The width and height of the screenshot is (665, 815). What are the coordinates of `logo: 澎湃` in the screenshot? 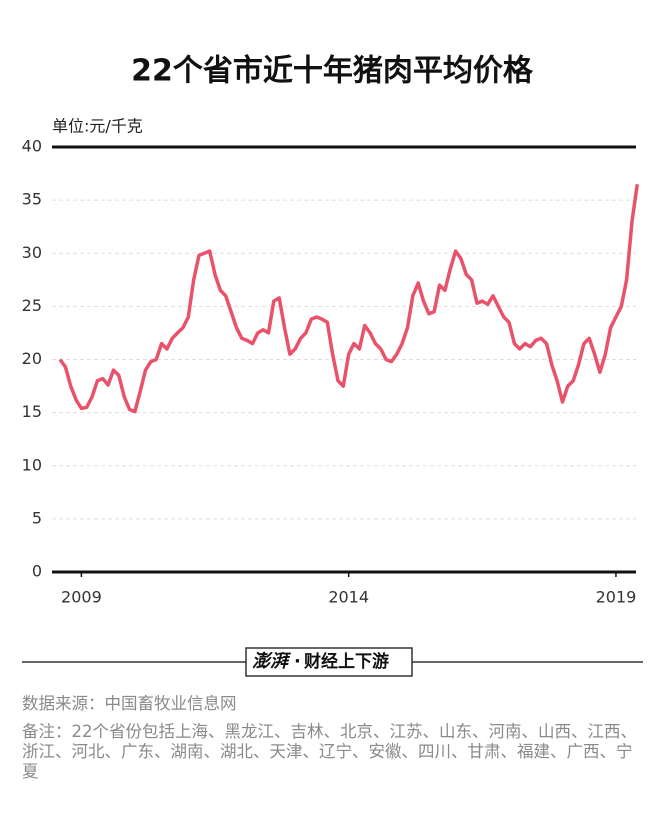 It's located at (272, 661).